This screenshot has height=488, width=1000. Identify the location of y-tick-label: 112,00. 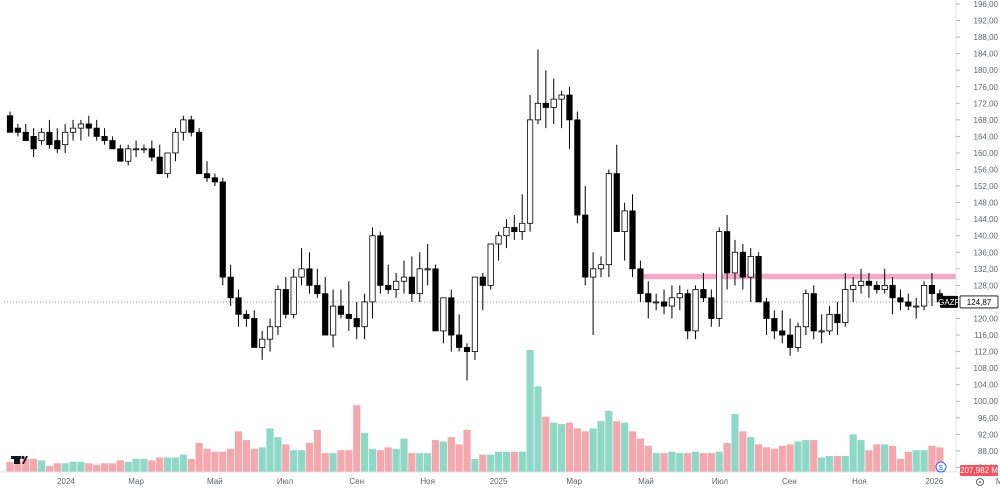
(986, 352).